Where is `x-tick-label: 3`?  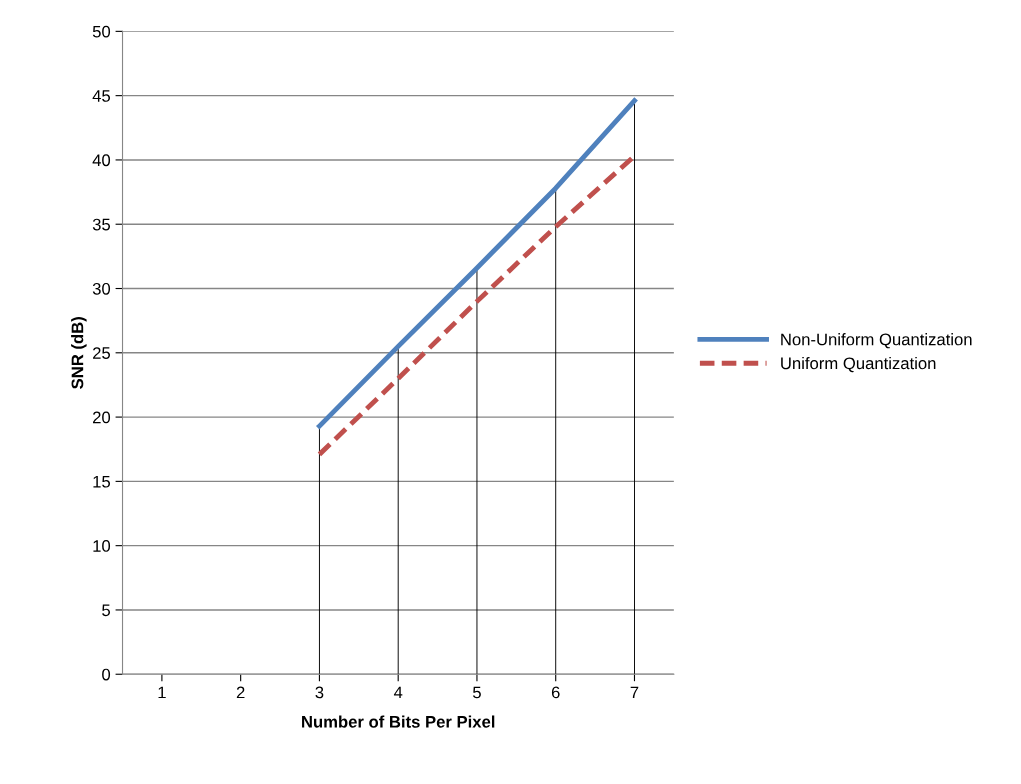 x-tick-label: 3 is located at coordinates (319, 692).